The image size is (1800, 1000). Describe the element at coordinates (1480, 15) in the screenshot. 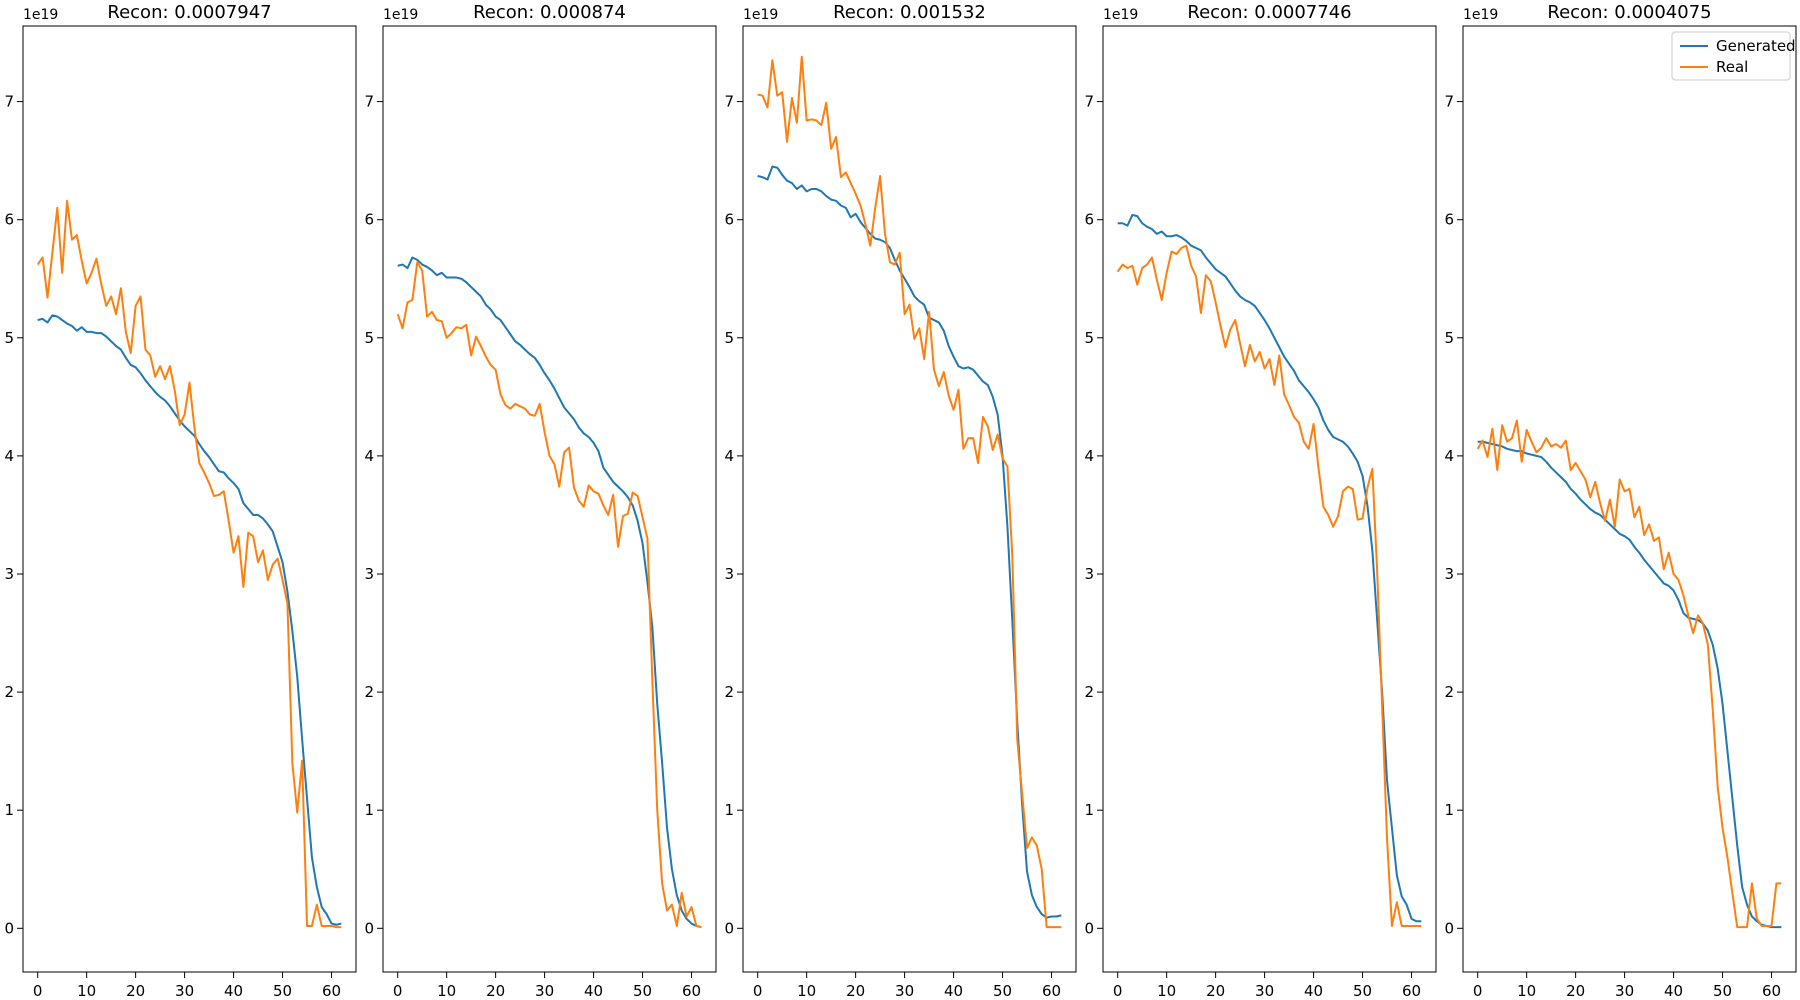

I see `panel-5-y-multiplier: 1e19` at that location.